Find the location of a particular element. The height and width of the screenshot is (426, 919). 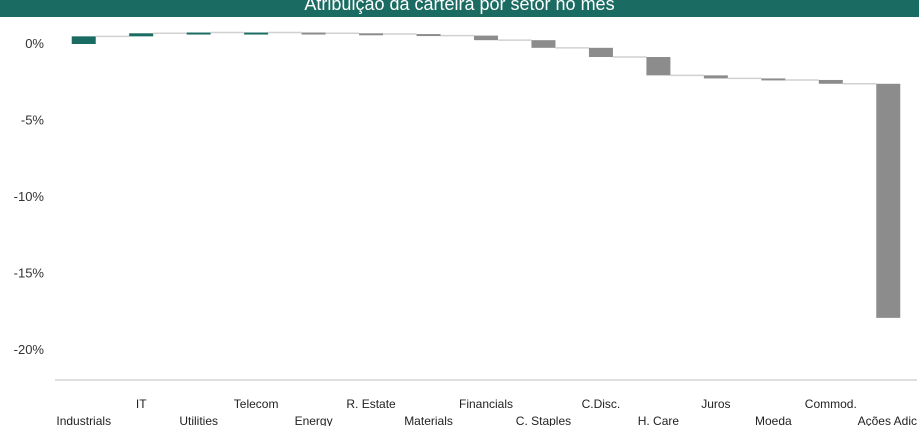

y-tick-label: -10% is located at coordinates (29, 196).